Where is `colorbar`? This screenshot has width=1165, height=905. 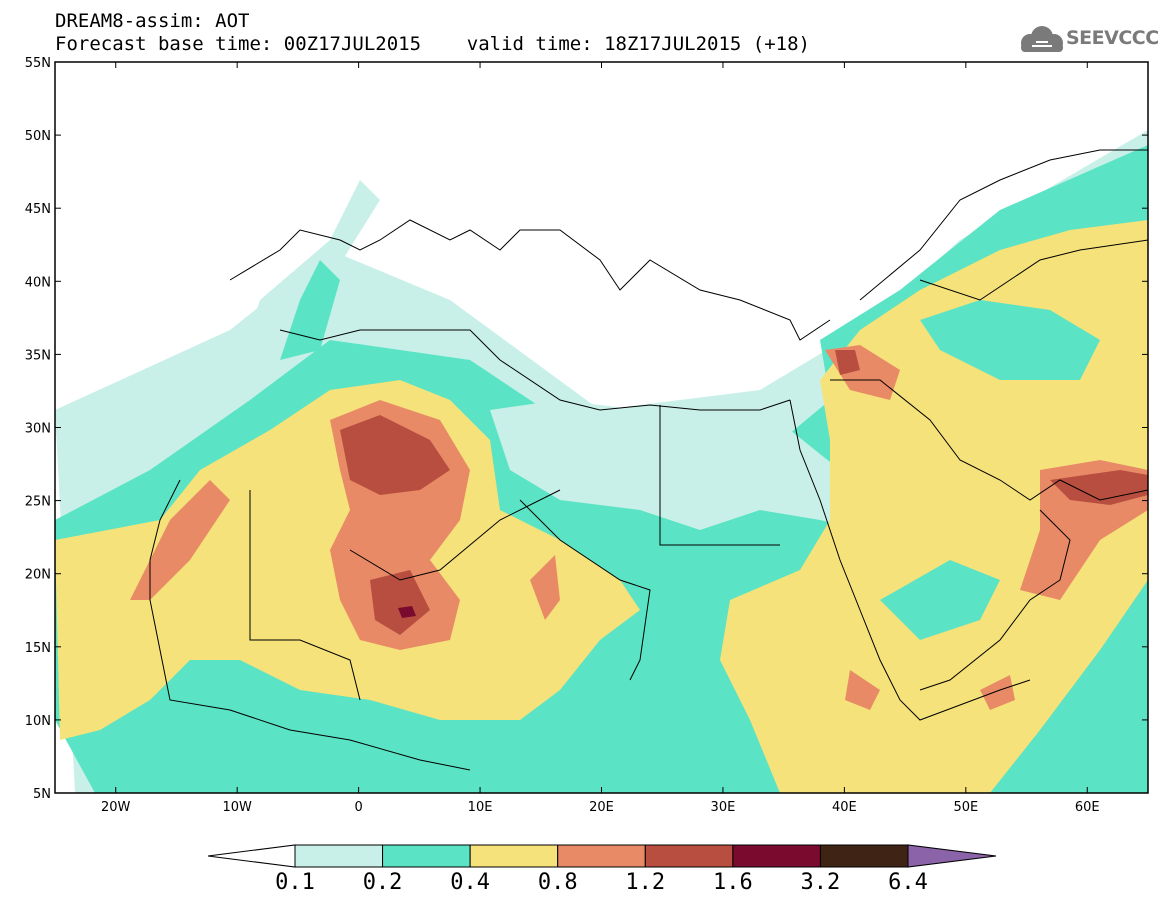 colorbar is located at coordinates (602, 856).